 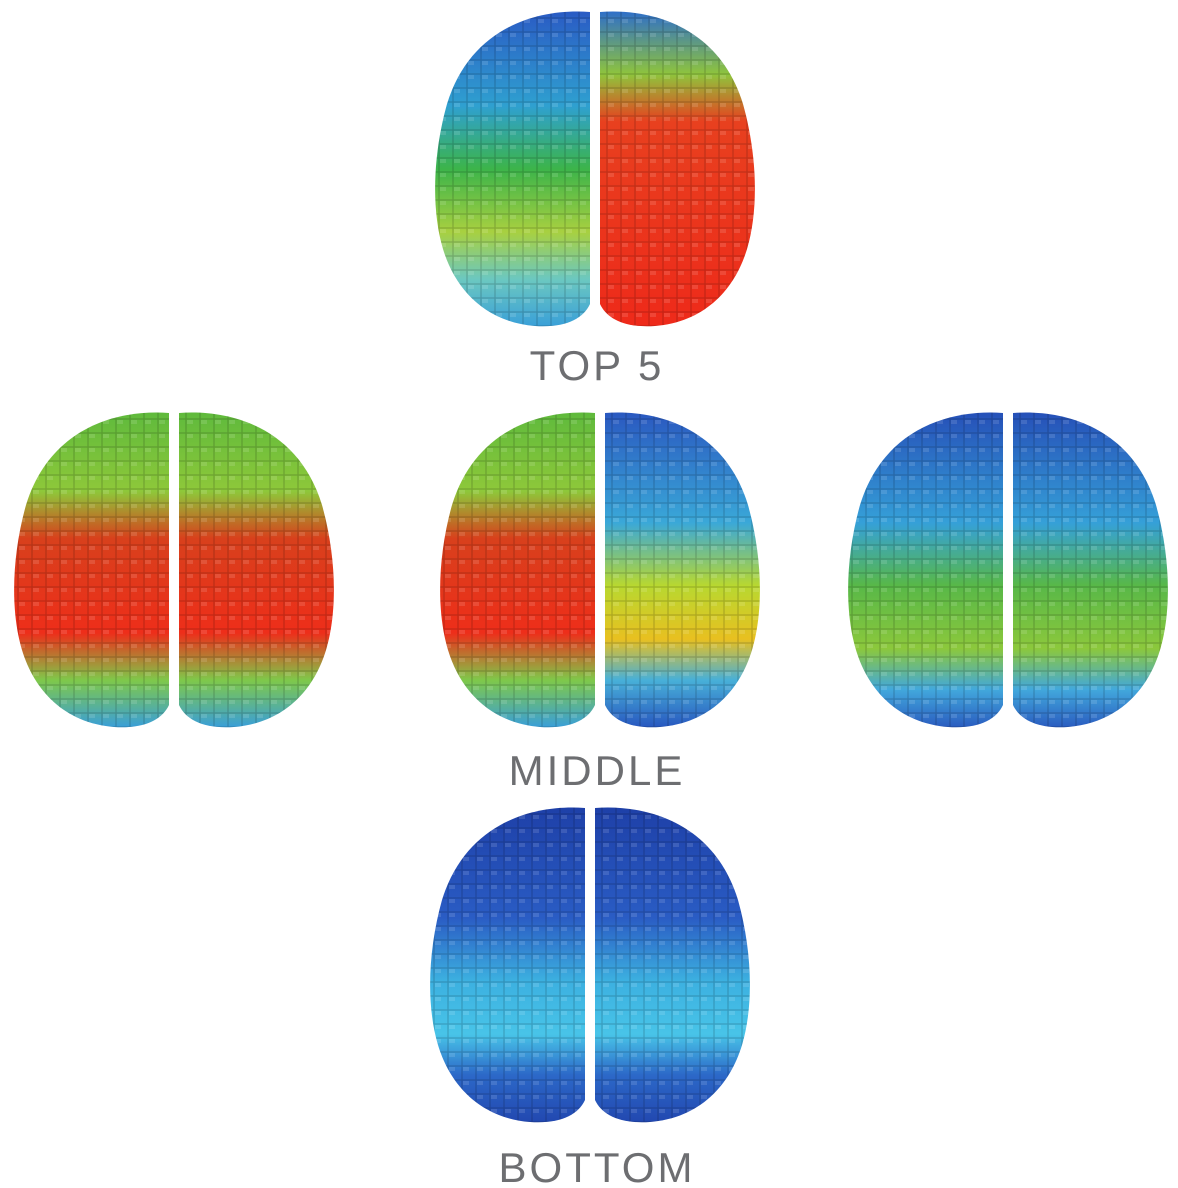 I want to click on brain-top, so click(x=595, y=169).